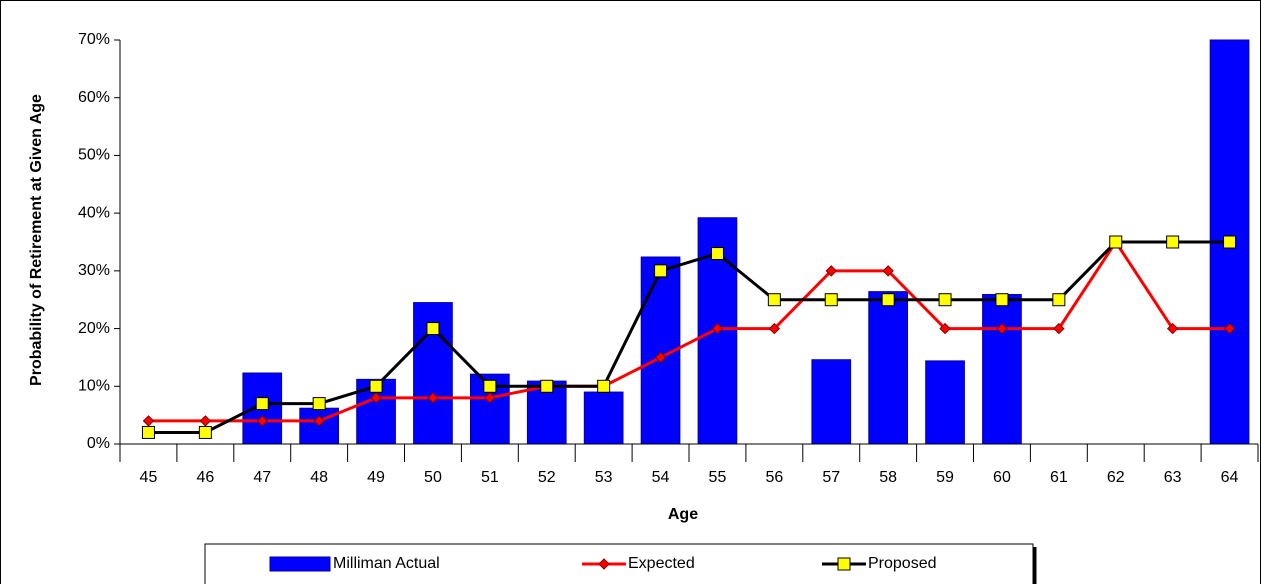  What do you see at coordinates (98, 443) in the screenshot?
I see `y-tick-label: 0%` at bounding box center [98, 443].